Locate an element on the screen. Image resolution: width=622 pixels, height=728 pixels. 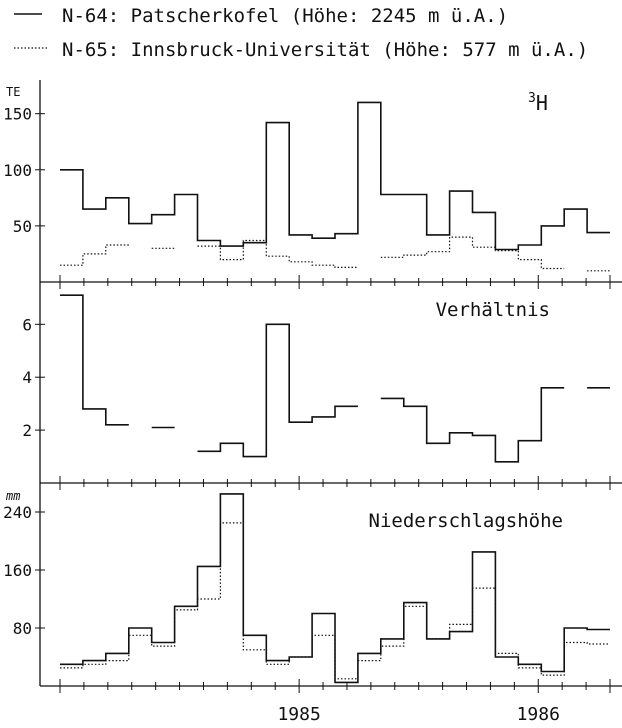
y-tick-label: 4 is located at coordinates (27, 377).